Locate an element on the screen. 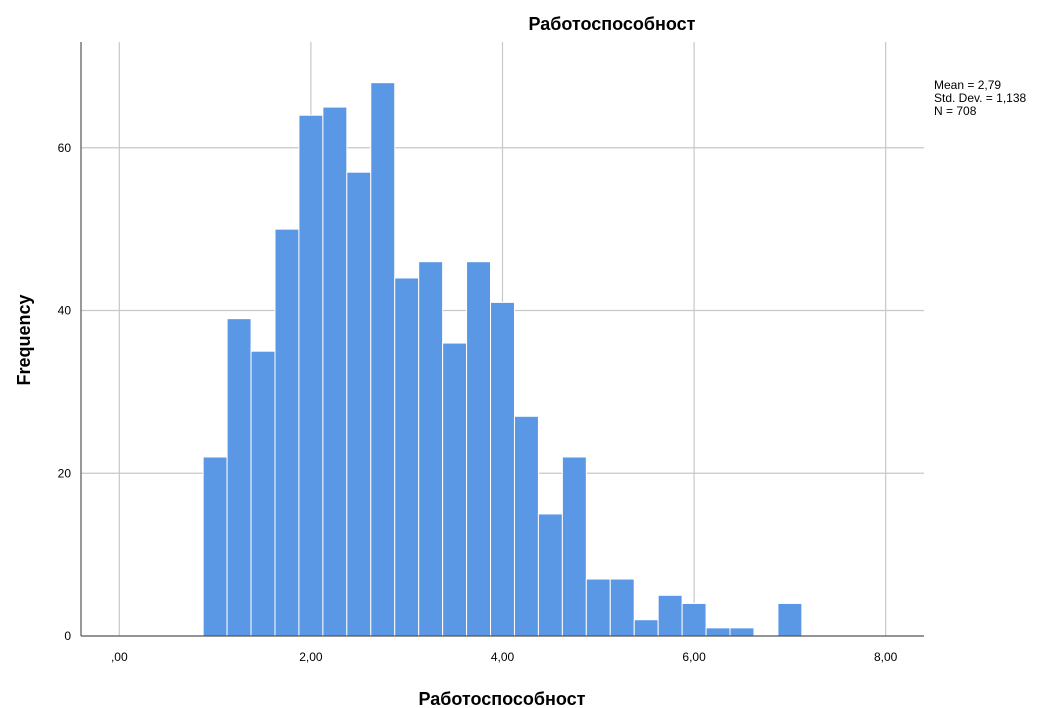  y-tick-label: 60 is located at coordinates (65, 148).